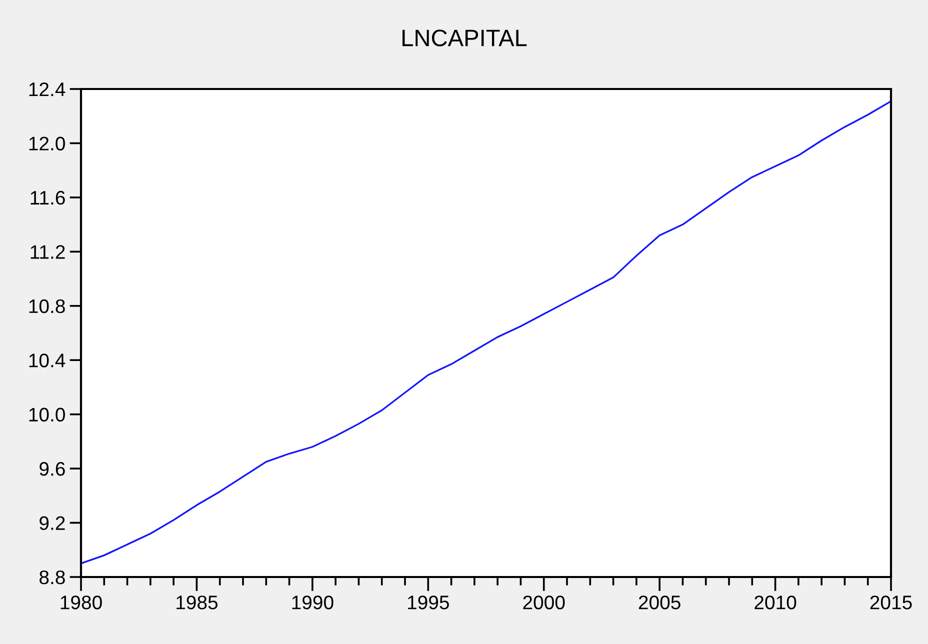 This screenshot has width=928, height=644. Describe the element at coordinates (197, 603) in the screenshot. I see `x-tick-label: 1985` at that location.